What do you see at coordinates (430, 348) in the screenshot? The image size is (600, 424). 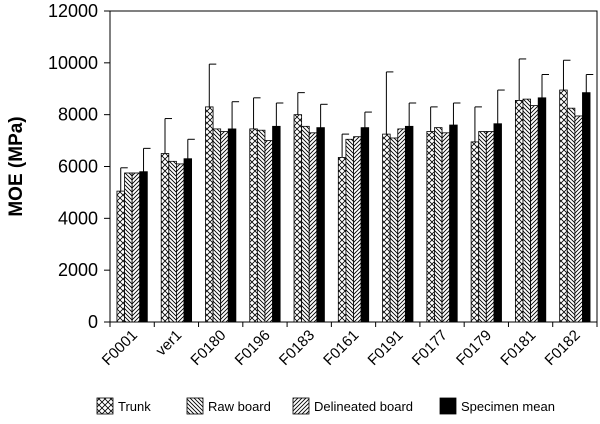 I see `x-category-label: F0177` at bounding box center [430, 348].